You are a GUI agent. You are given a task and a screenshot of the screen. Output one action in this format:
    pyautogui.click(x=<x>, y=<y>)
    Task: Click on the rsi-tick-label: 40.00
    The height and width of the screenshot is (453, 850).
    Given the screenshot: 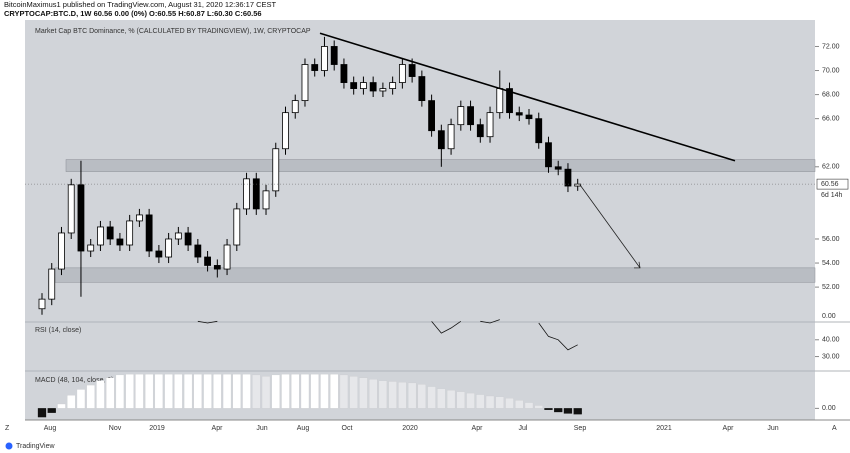 What is the action you would take?
    pyautogui.click(x=831, y=340)
    